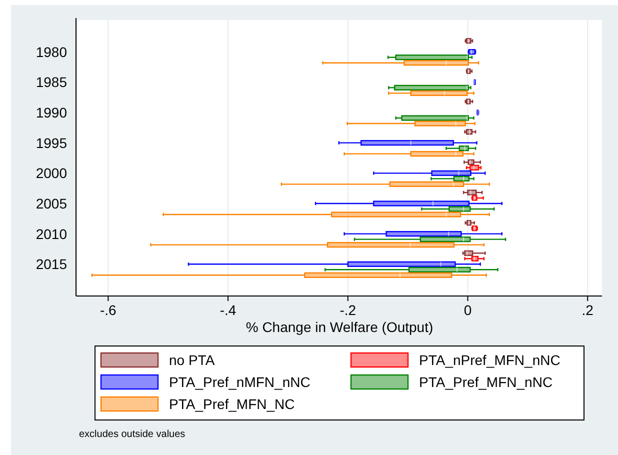 The width and height of the screenshot is (618, 455). What do you see at coordinates (52, 264) in the screenshot?
I see `y-tick-label: 2015` at bounding box center [52, 264].